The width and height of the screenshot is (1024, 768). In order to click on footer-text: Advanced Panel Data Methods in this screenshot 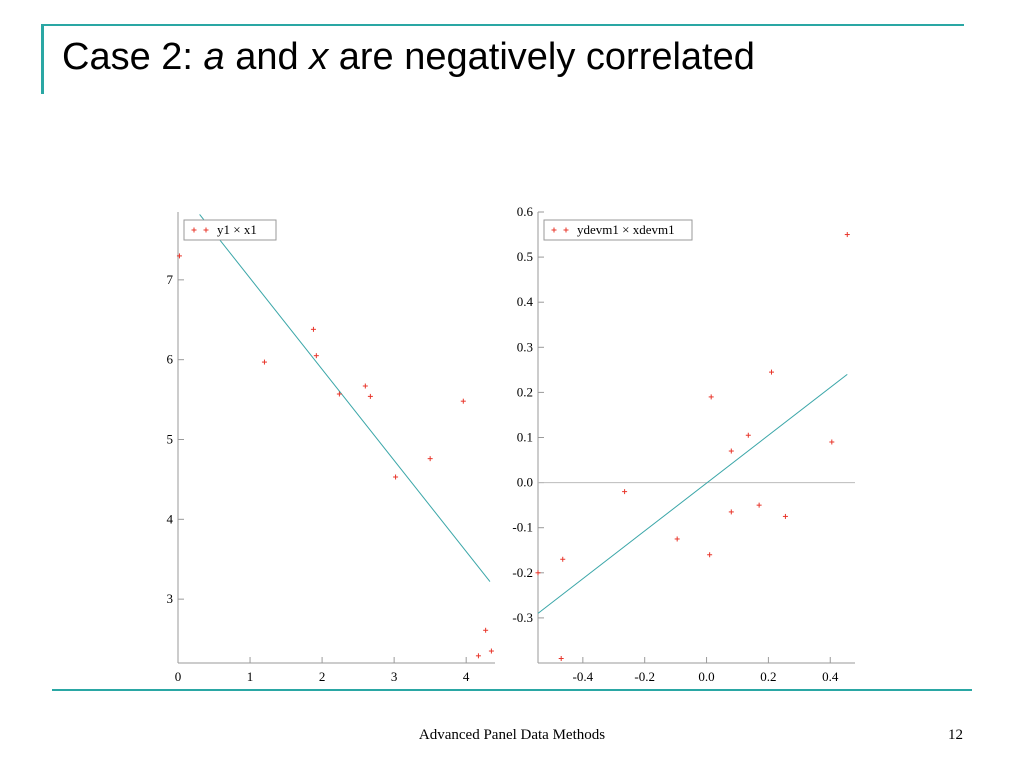, I will do `click(512, 735)`.